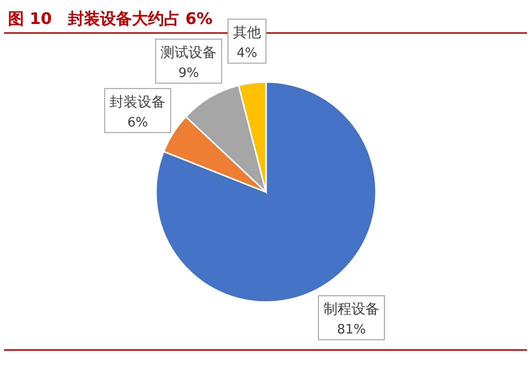  Describe the element at coordinates (110, 18) in the screenshot. I see `chart-title: 图 10 封装设备大约占 6%` at that location.